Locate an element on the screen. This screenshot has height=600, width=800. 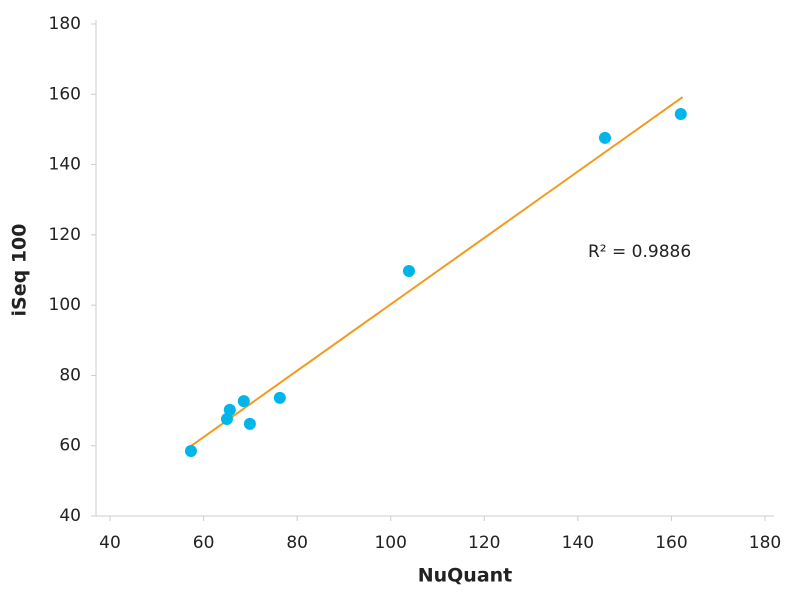
y-tick-label: 180 is located at coordinates (65, 24).